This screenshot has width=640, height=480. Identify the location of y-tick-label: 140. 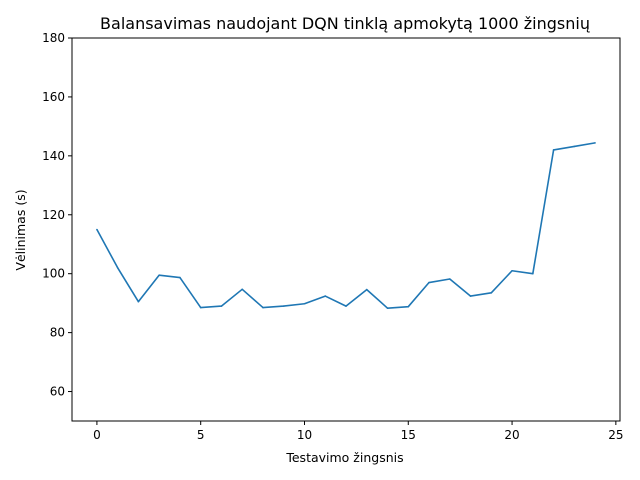
(53, 156).